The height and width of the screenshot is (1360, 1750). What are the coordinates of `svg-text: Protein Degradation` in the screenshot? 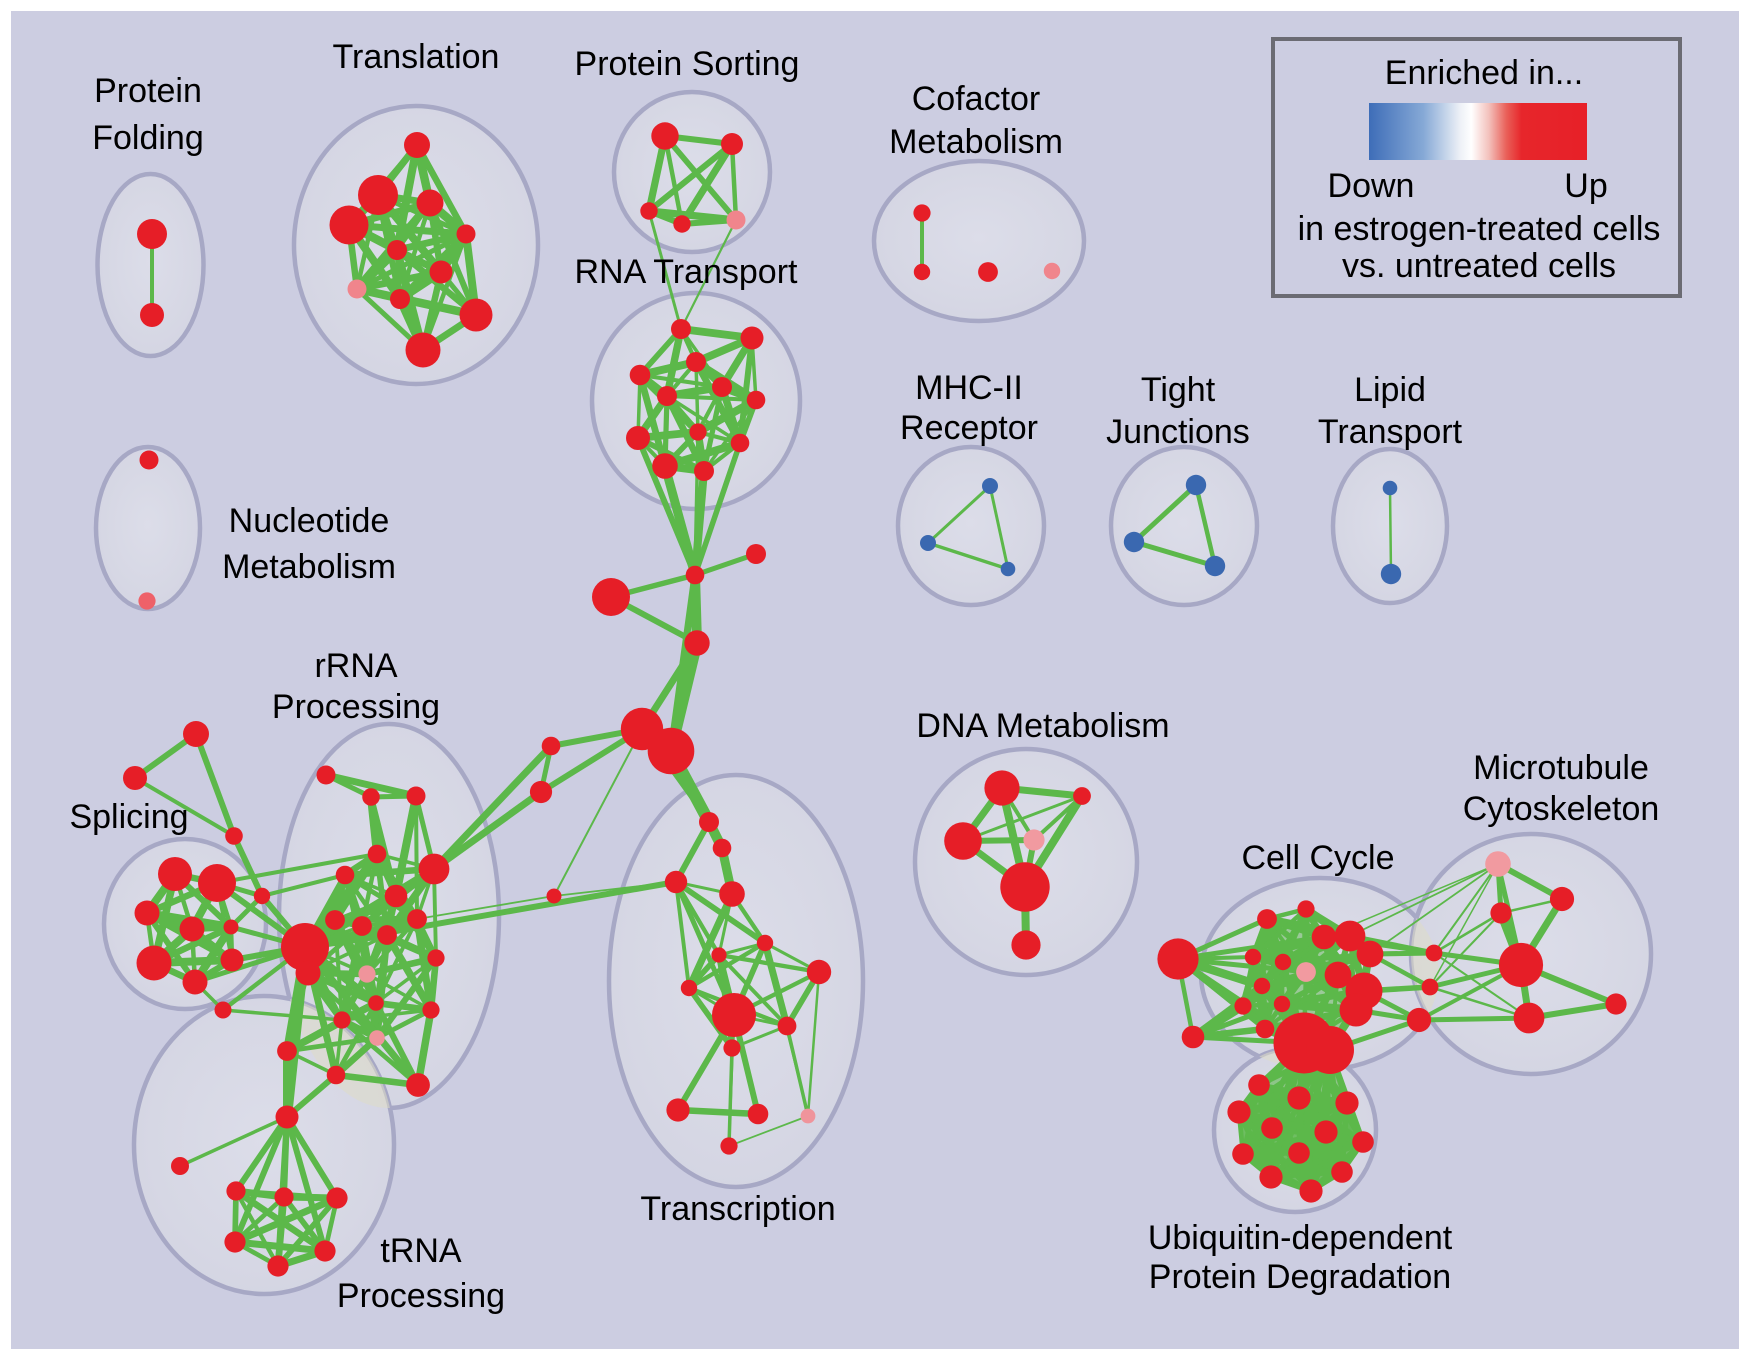 It's located at (1300, 1277).